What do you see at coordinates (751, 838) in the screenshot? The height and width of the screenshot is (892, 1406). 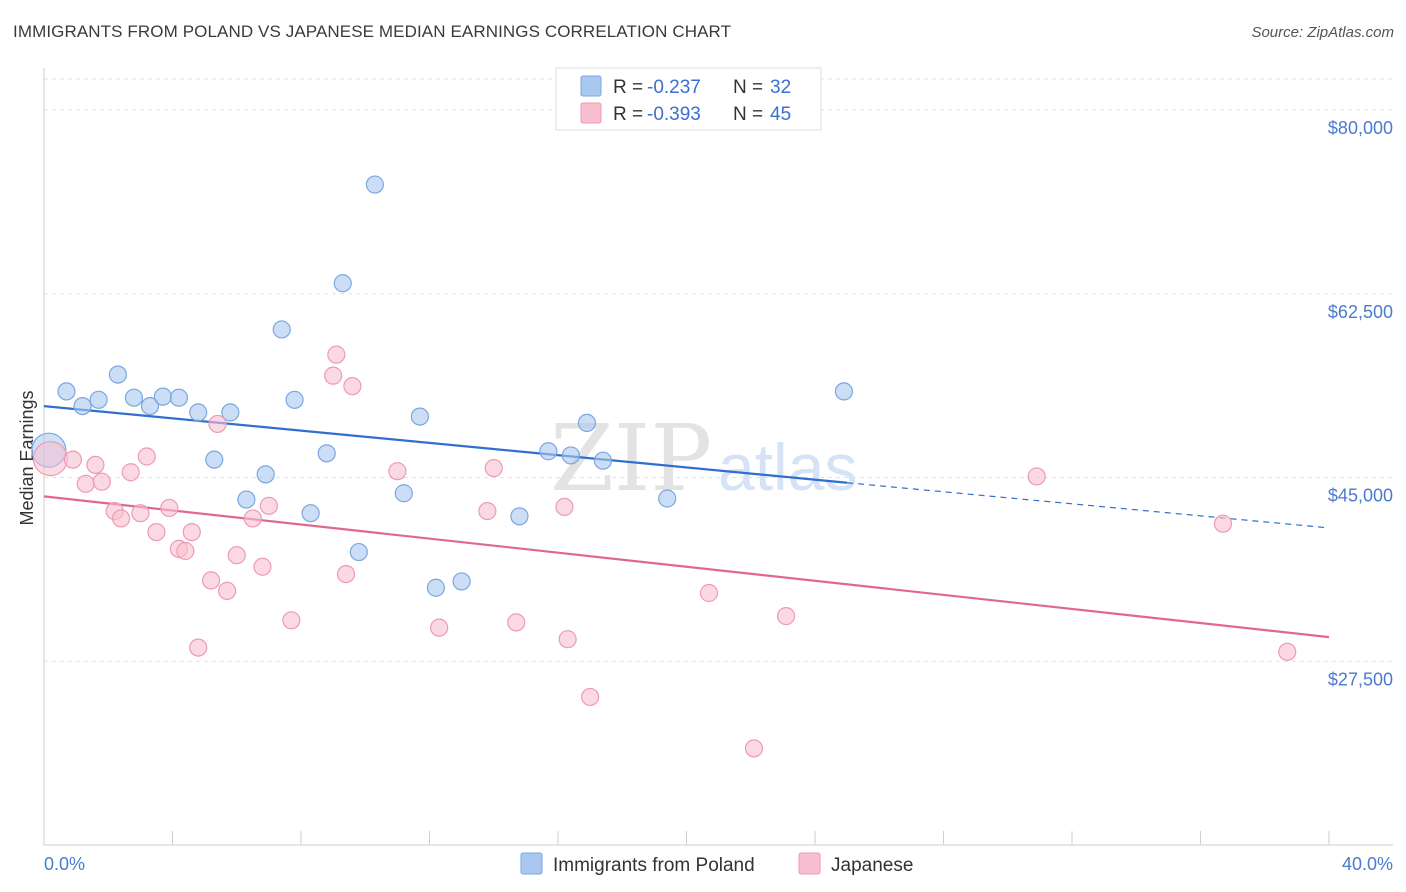 I see `x-axis-ticks` at bounding box center [751, 838].